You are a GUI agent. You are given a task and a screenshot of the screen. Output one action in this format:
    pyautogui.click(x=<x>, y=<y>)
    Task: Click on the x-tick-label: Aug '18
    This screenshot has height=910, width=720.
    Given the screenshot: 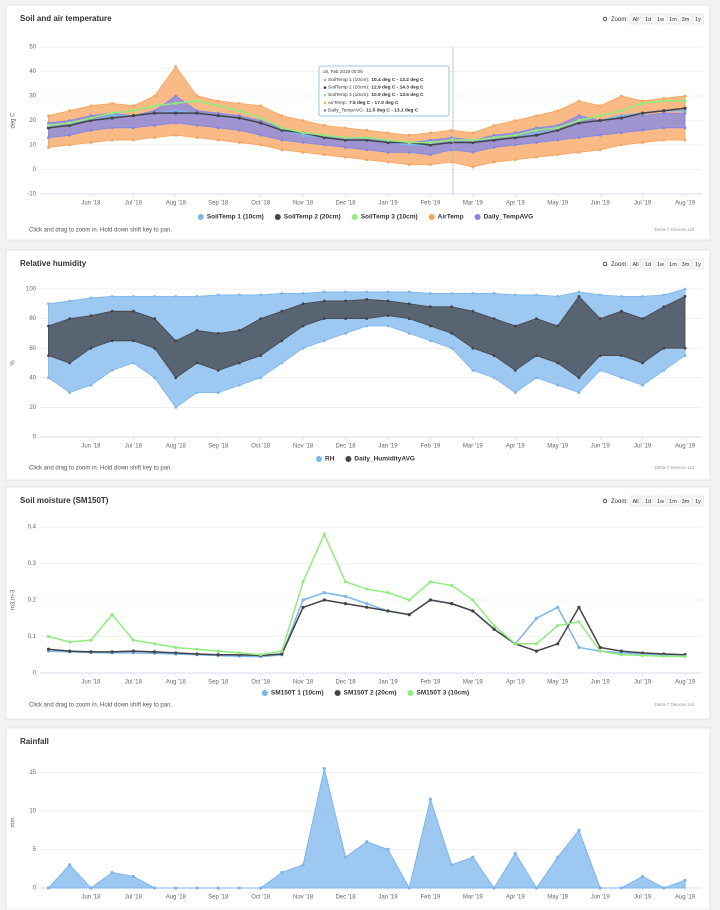 What is the action you would take?
    pyautogui.click(x=176, y=683)
    